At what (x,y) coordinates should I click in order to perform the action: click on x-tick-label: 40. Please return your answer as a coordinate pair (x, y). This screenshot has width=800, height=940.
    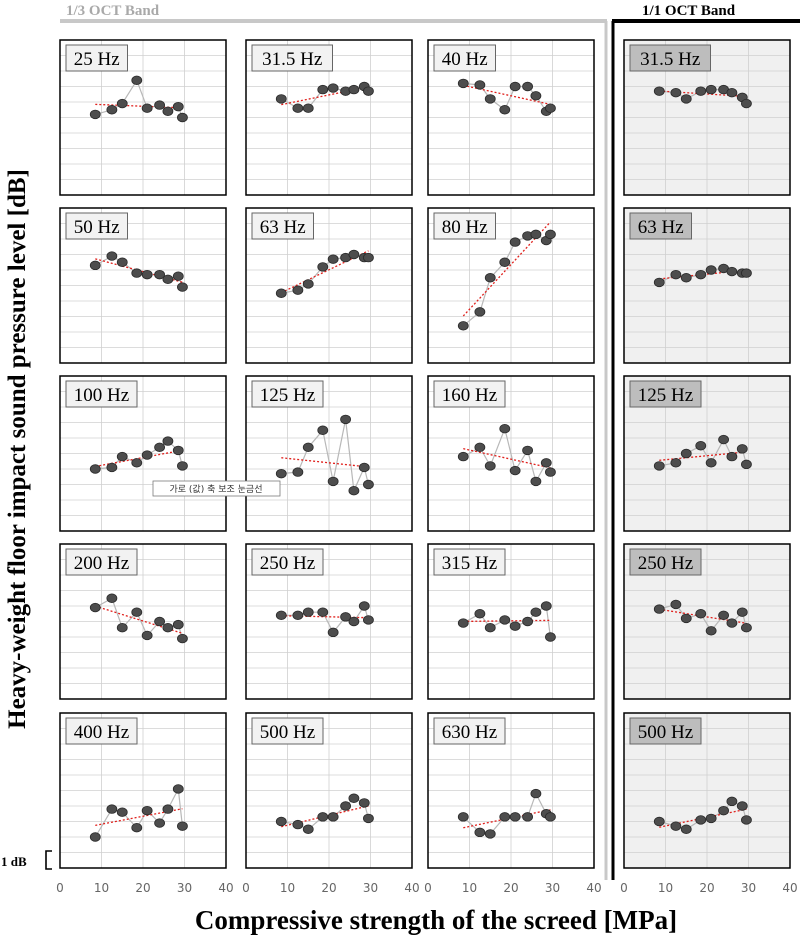
    Looking at the image, I should click on (593, 888).